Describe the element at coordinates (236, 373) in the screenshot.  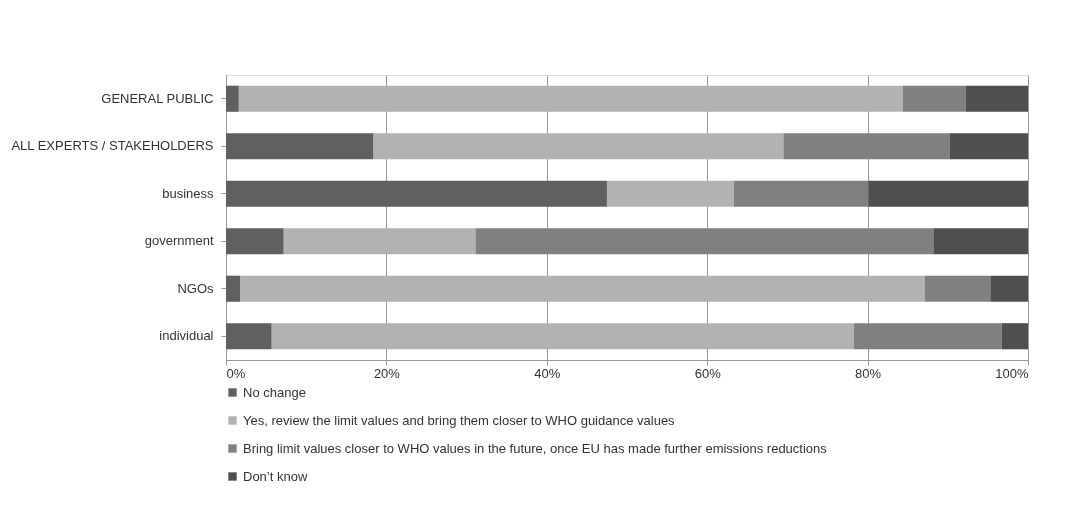
I see `x-tick-label: 0%` at that location.